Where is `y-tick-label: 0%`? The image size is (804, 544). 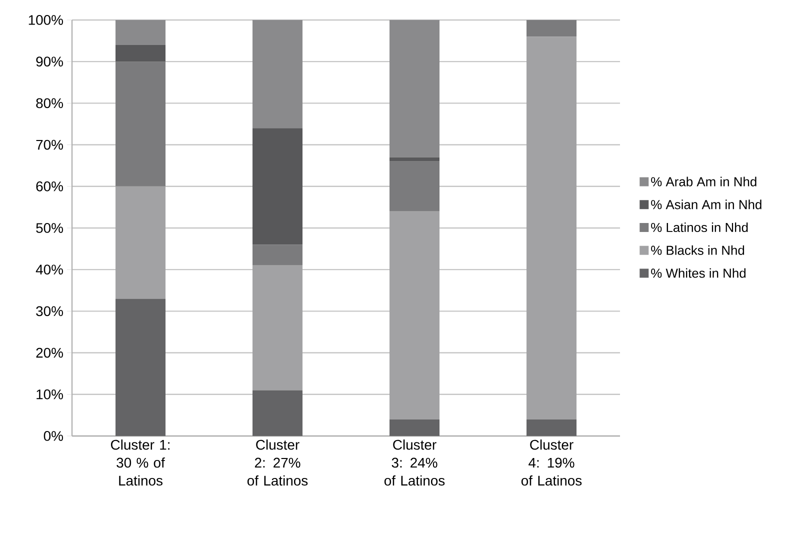 y-tick-label: 0% is located at coordinates (53, 436).